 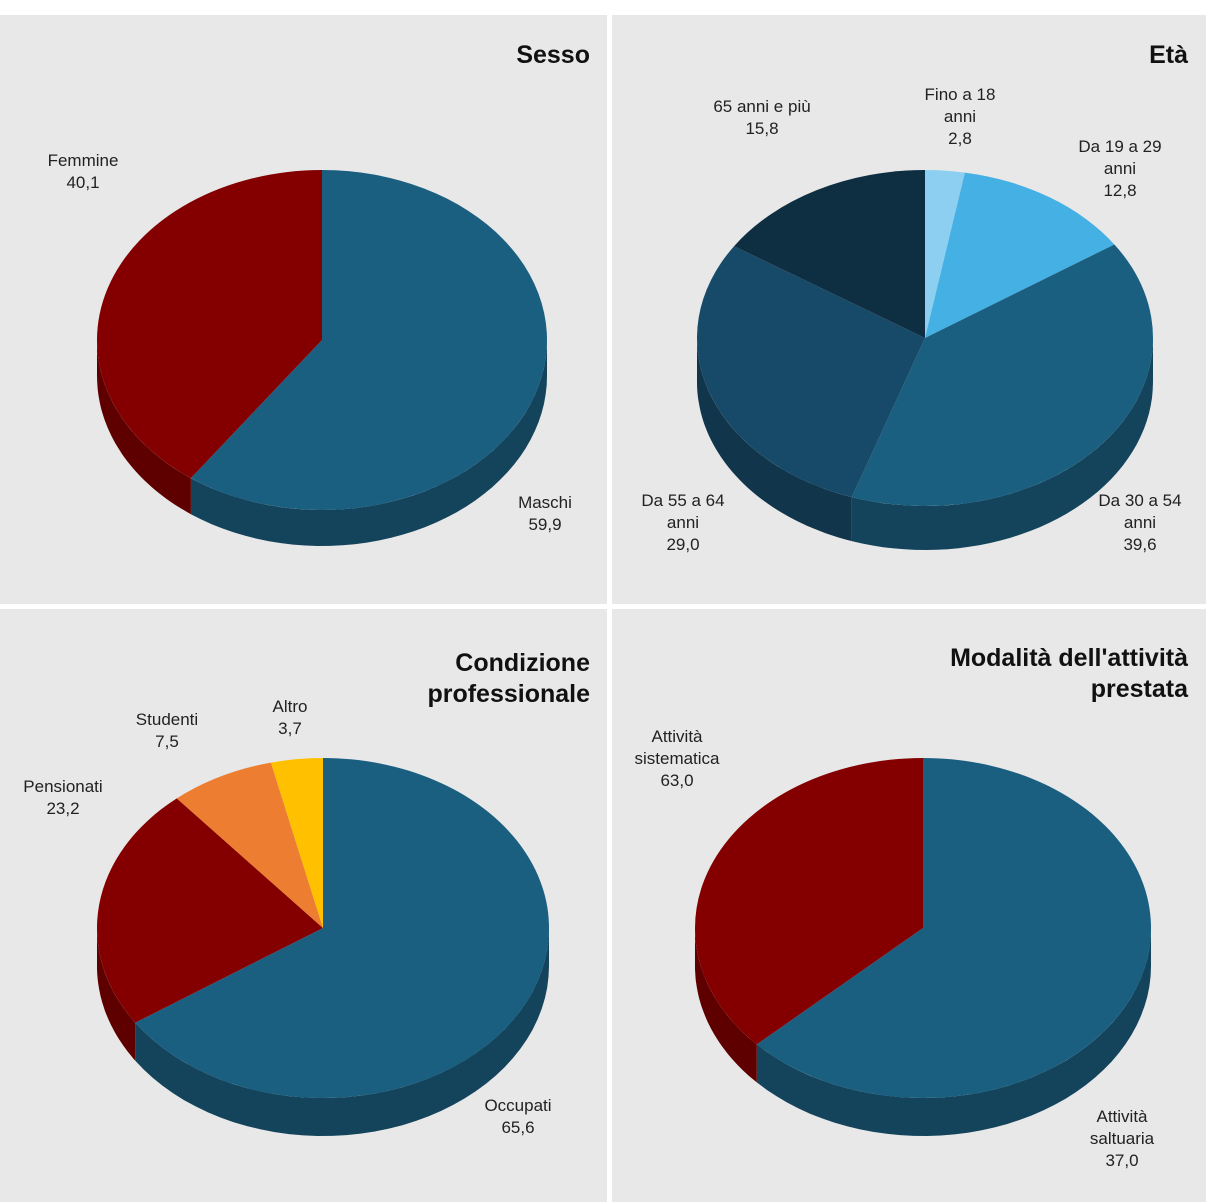 I want to click on data-label: Fino a 18 anni 2,8, so click(x=960, y=117).